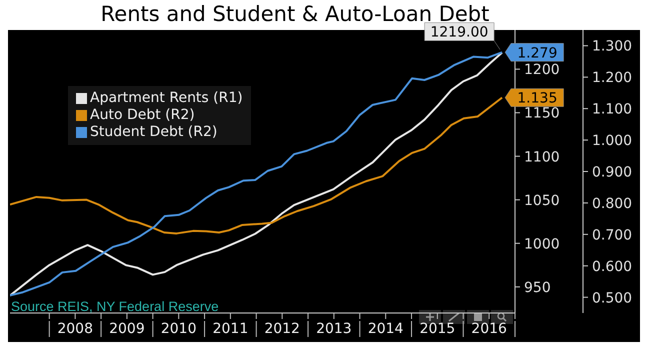 The height and width of the screenshot is (347, 651). What do you see at coordinates (154, 132) in the screenshot?
I see `legend-label: Student Debt (R2)` at bounding box center [154, 132].